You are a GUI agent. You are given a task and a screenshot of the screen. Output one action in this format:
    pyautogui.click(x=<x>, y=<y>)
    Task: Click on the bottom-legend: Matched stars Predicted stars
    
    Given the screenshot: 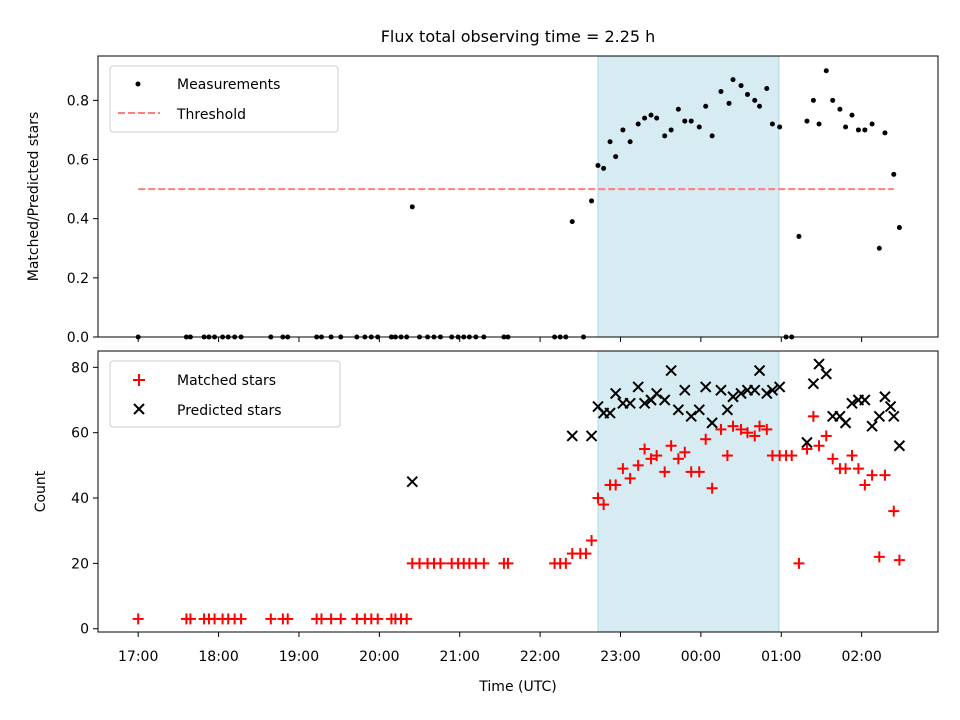 What is the action you would take?
    pyautogui.click(x=225, y=394)
    